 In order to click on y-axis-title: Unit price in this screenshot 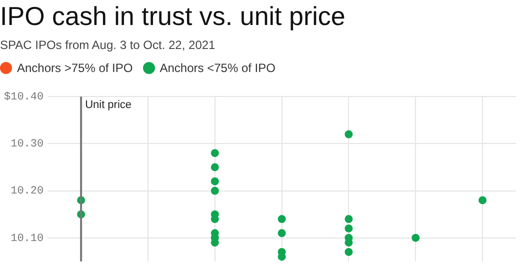, I will do `click(108, 105)`.